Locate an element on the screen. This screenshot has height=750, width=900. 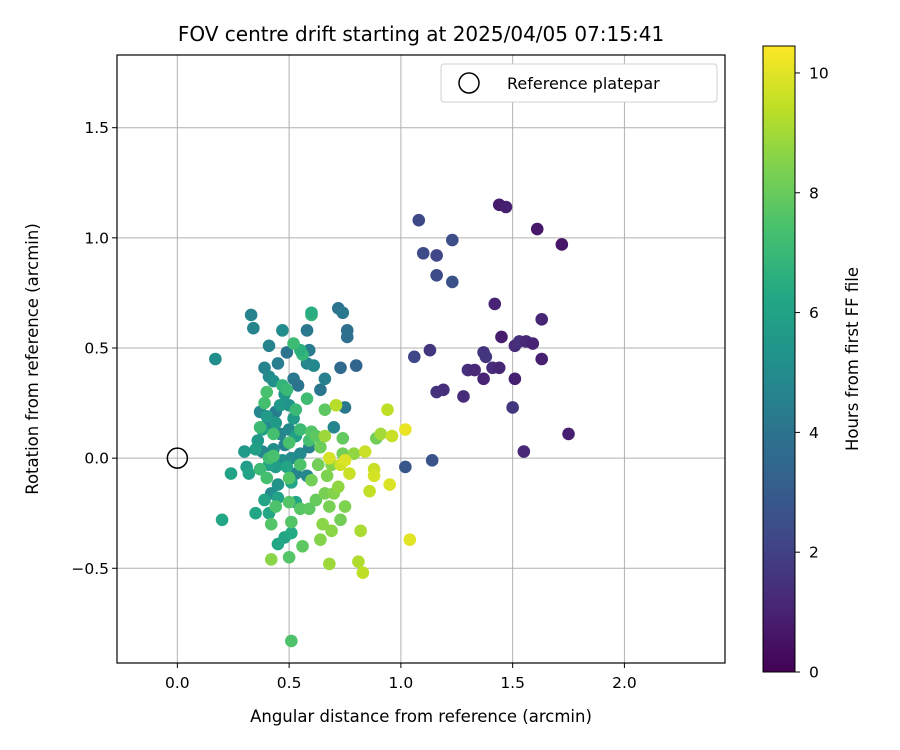
legend: Reference platepar is located at coordinates (579, 83).